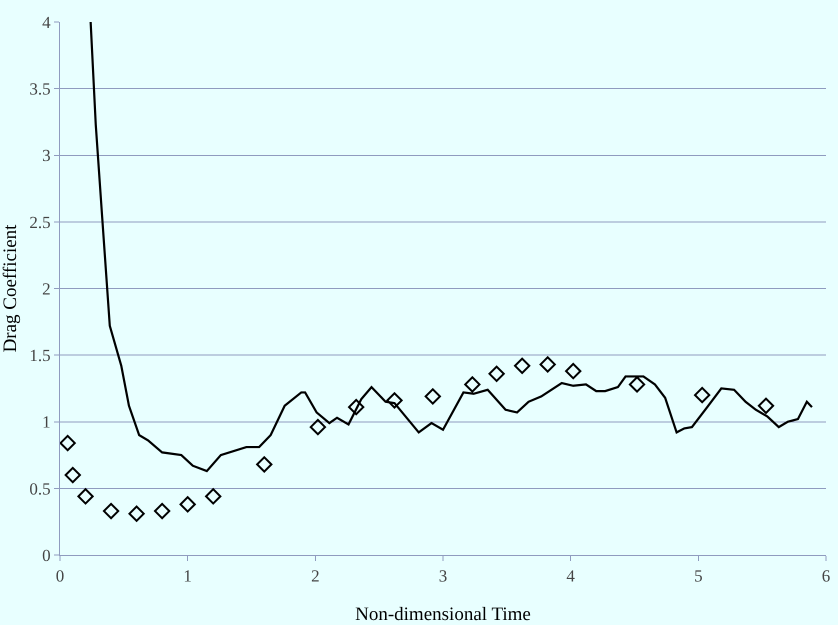 Image resolution: width=838 pixels, height=625 pixels. What do you see at coordinates (60, 576) in the screenshot?
I see `x-tick-label: 0` at bounding box center [60, 576].